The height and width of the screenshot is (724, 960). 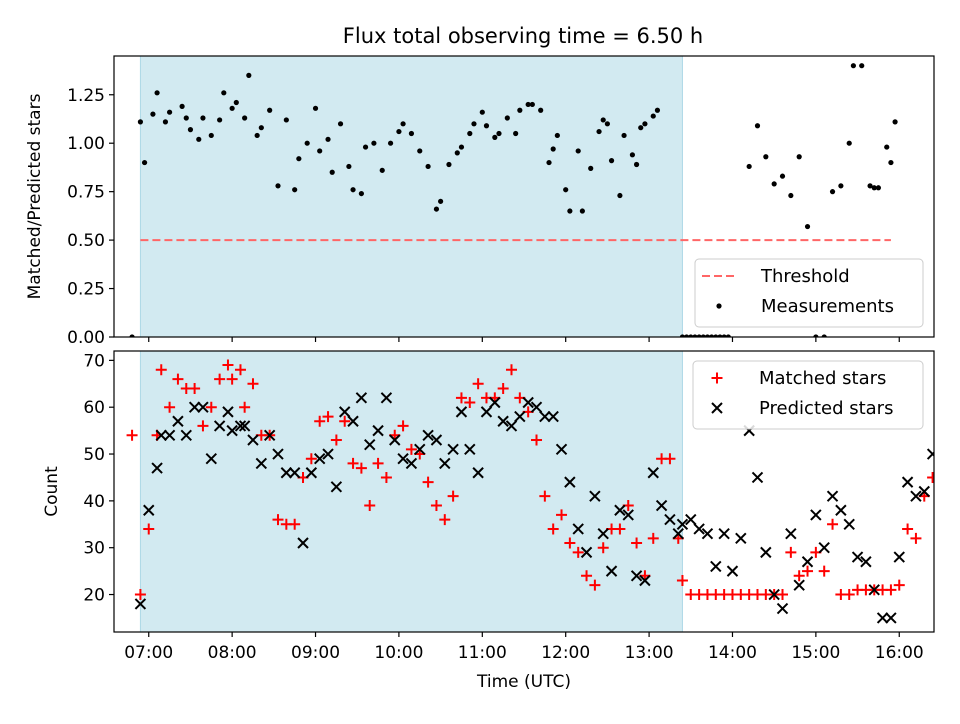 I want to click on y-tick-label: 30, so click(x=94, y=549).